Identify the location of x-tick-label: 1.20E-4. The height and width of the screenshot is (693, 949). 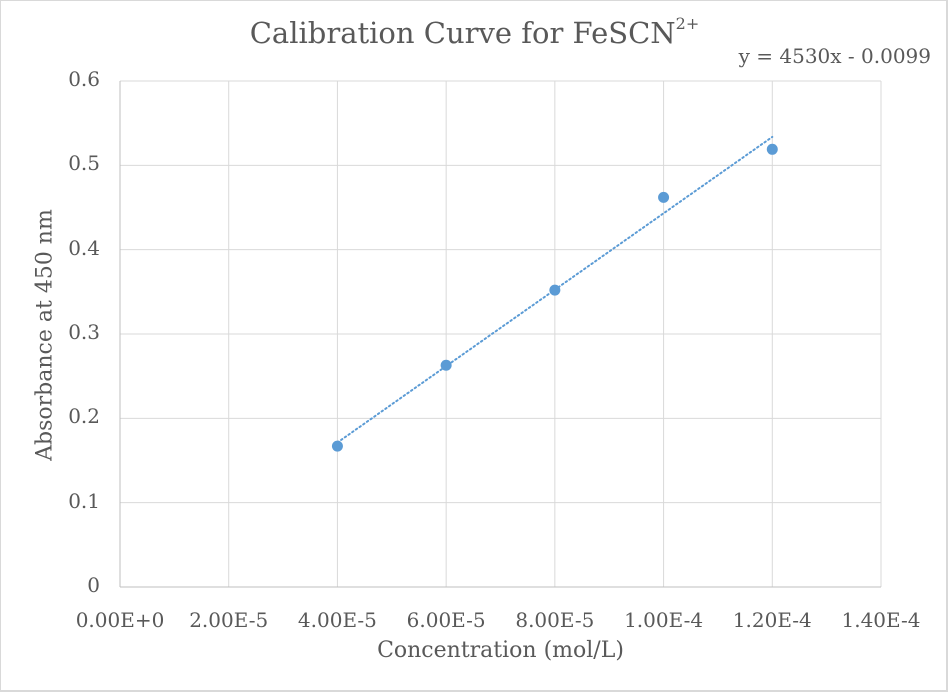
(772, 620).